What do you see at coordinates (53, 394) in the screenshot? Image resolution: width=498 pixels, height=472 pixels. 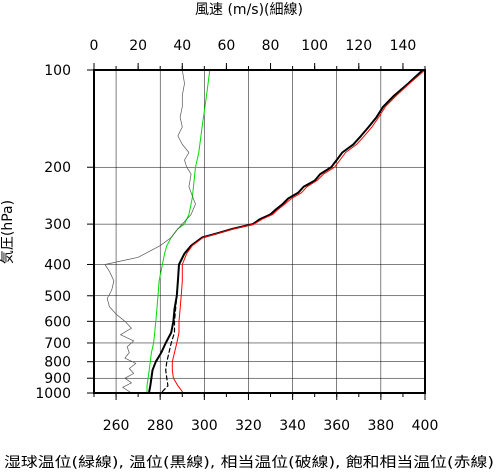 I see `left-tick-label: 1000` at bounding box center [53, 394].